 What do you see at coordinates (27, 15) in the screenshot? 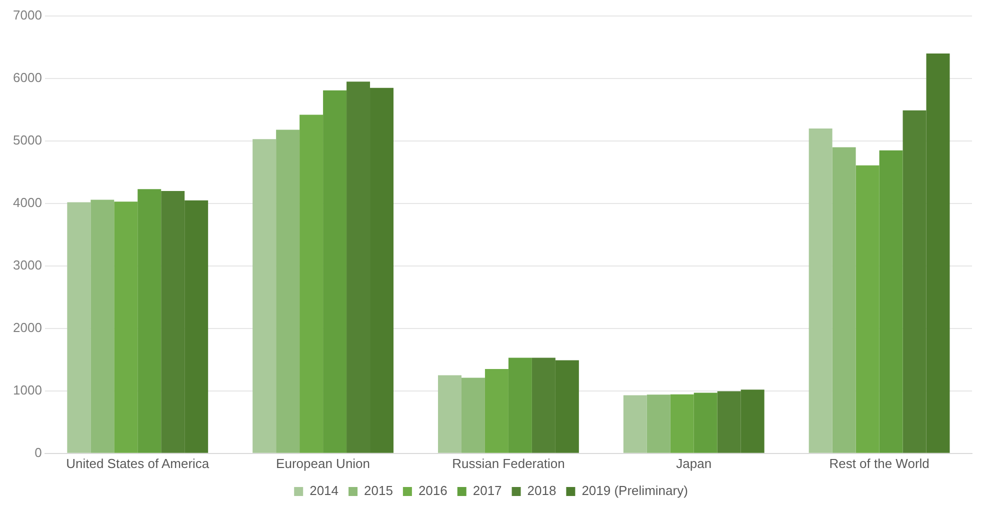
I see `y-tick-label: 7000` at bounding box center [27, 15].